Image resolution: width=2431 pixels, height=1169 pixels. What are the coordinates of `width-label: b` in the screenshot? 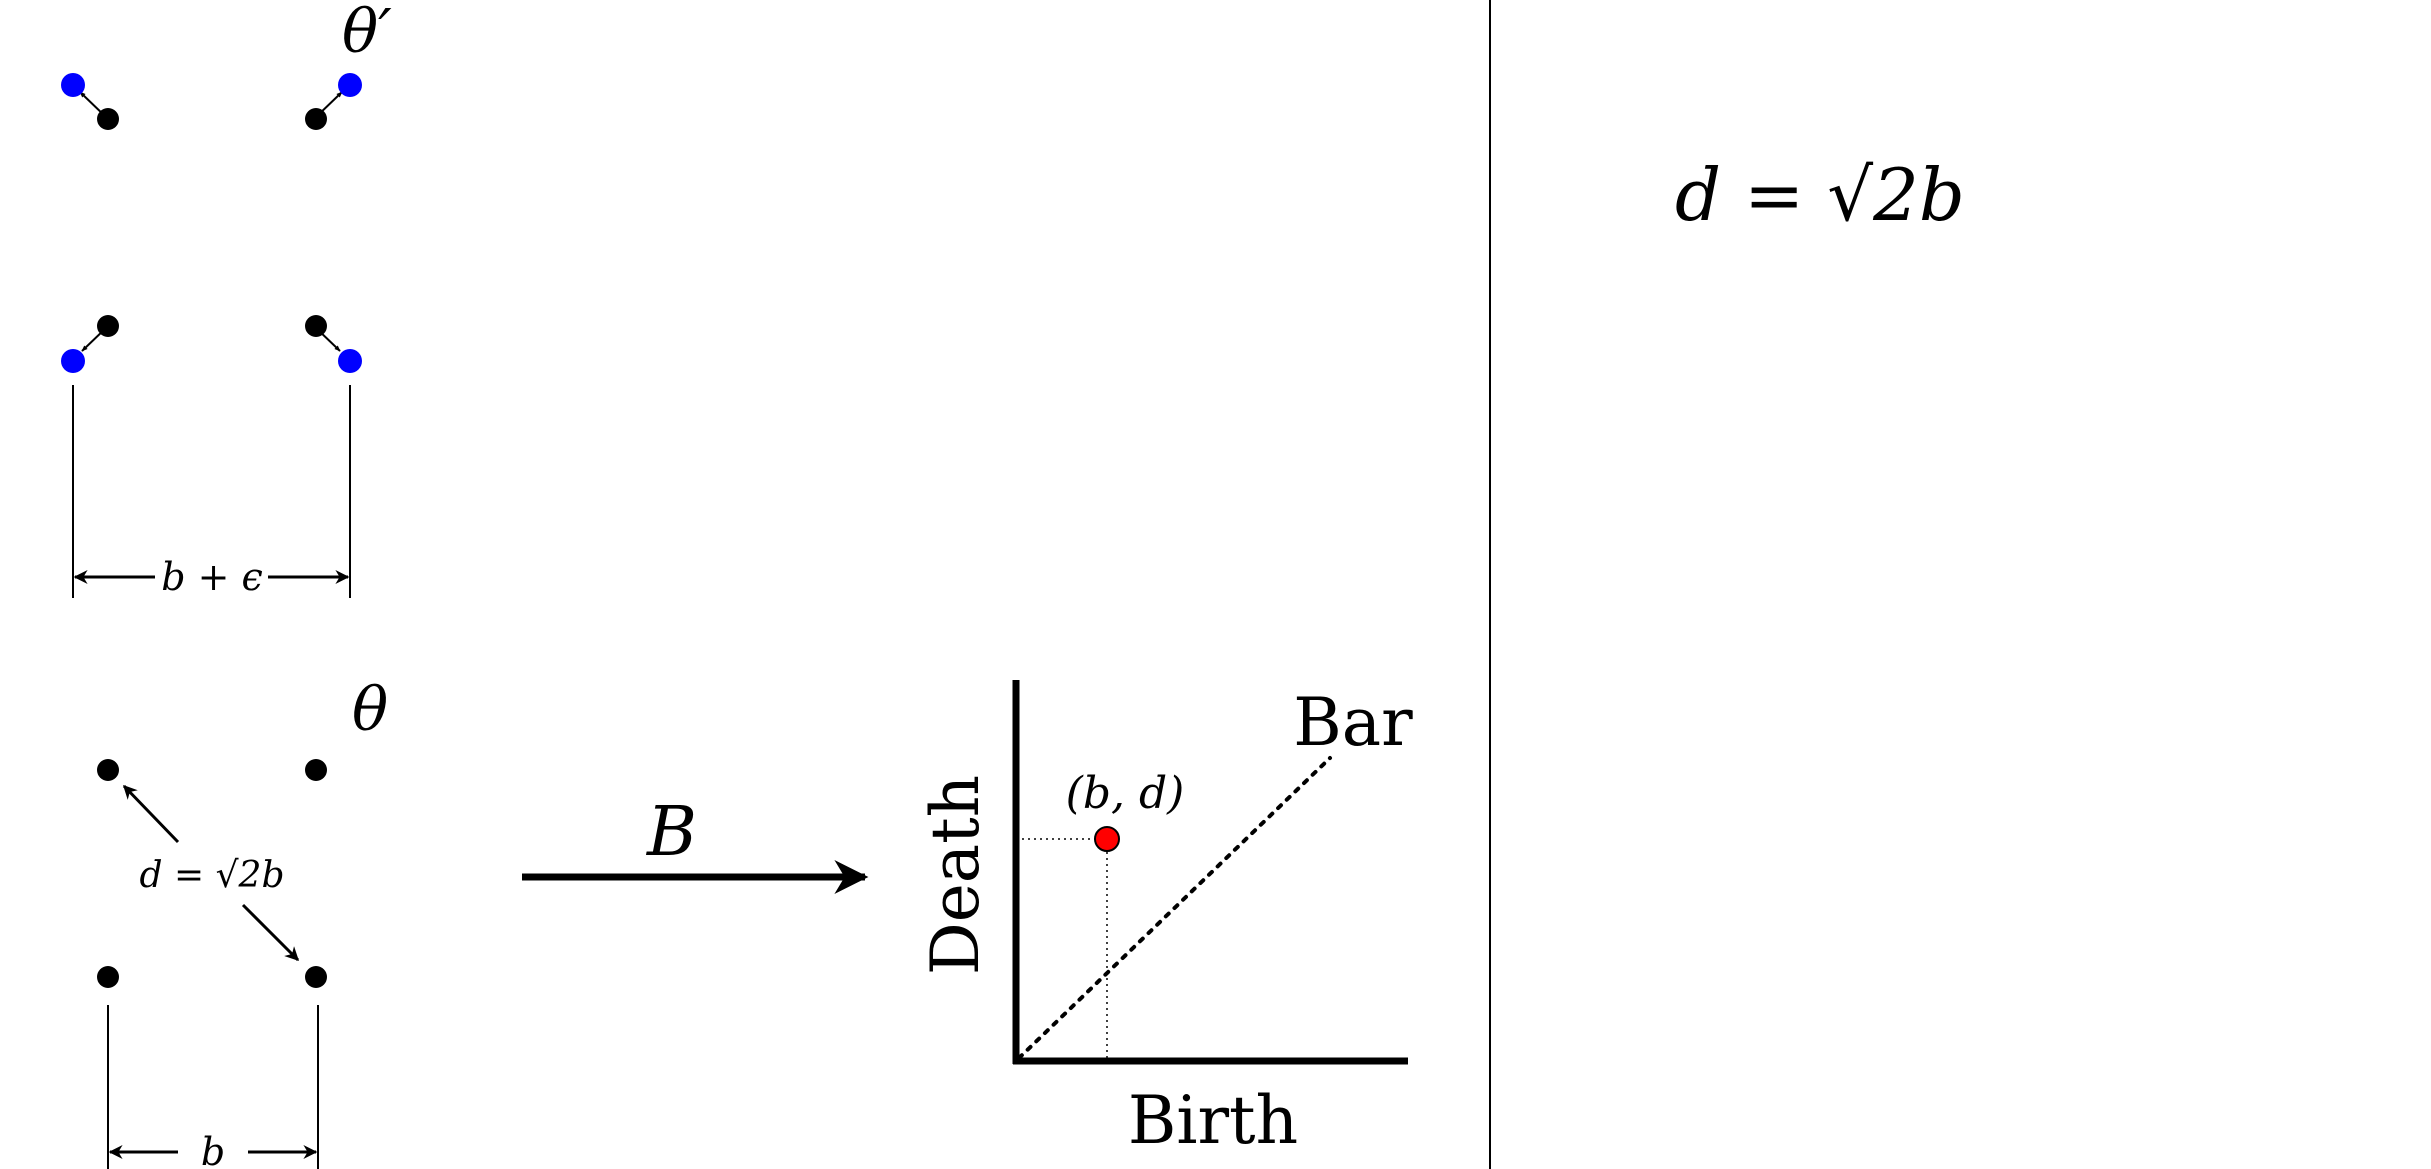 It's located at (213, 1149).